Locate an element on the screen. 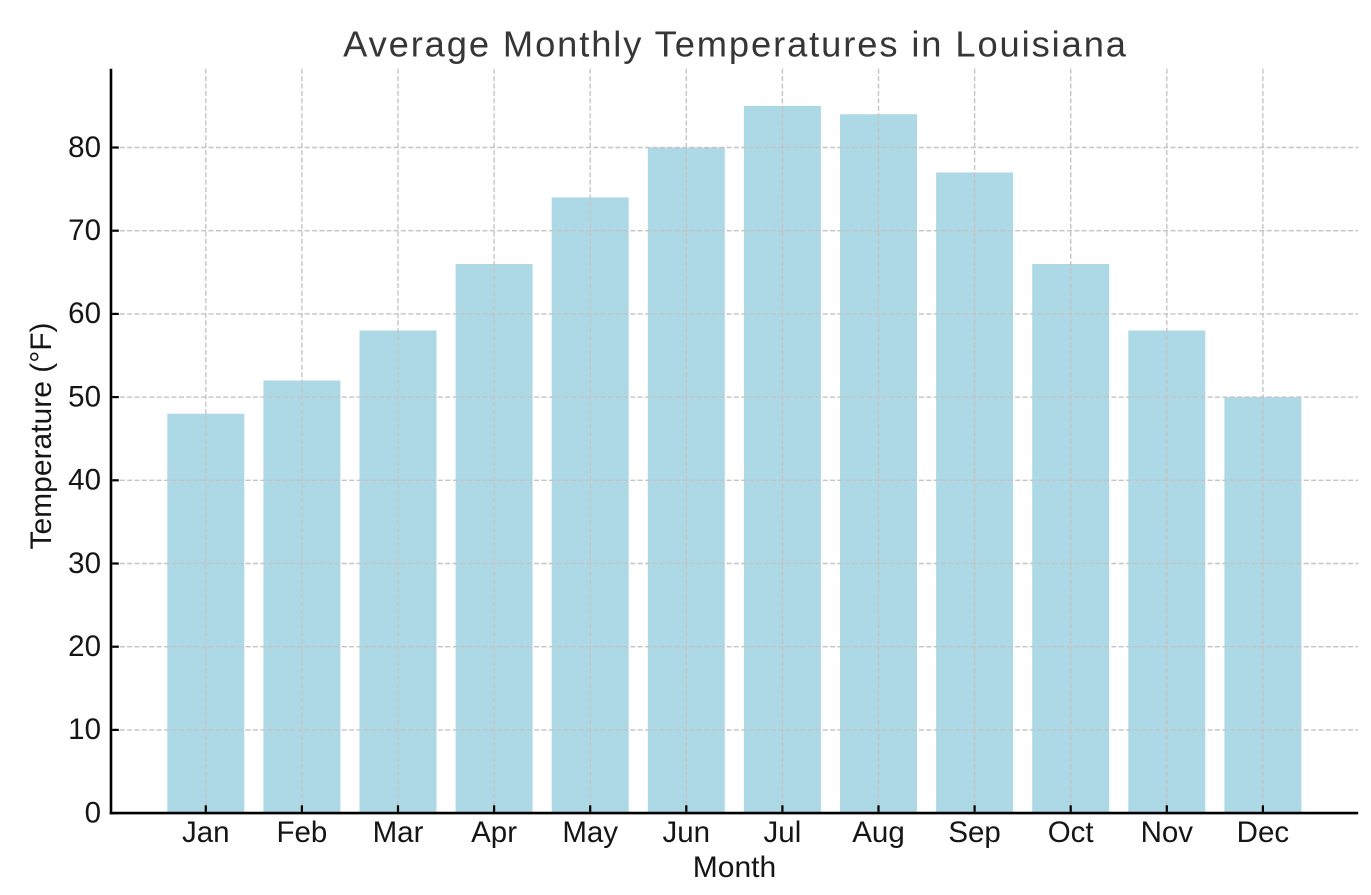  svg-text: Mar is located at coordinates (398, 832).